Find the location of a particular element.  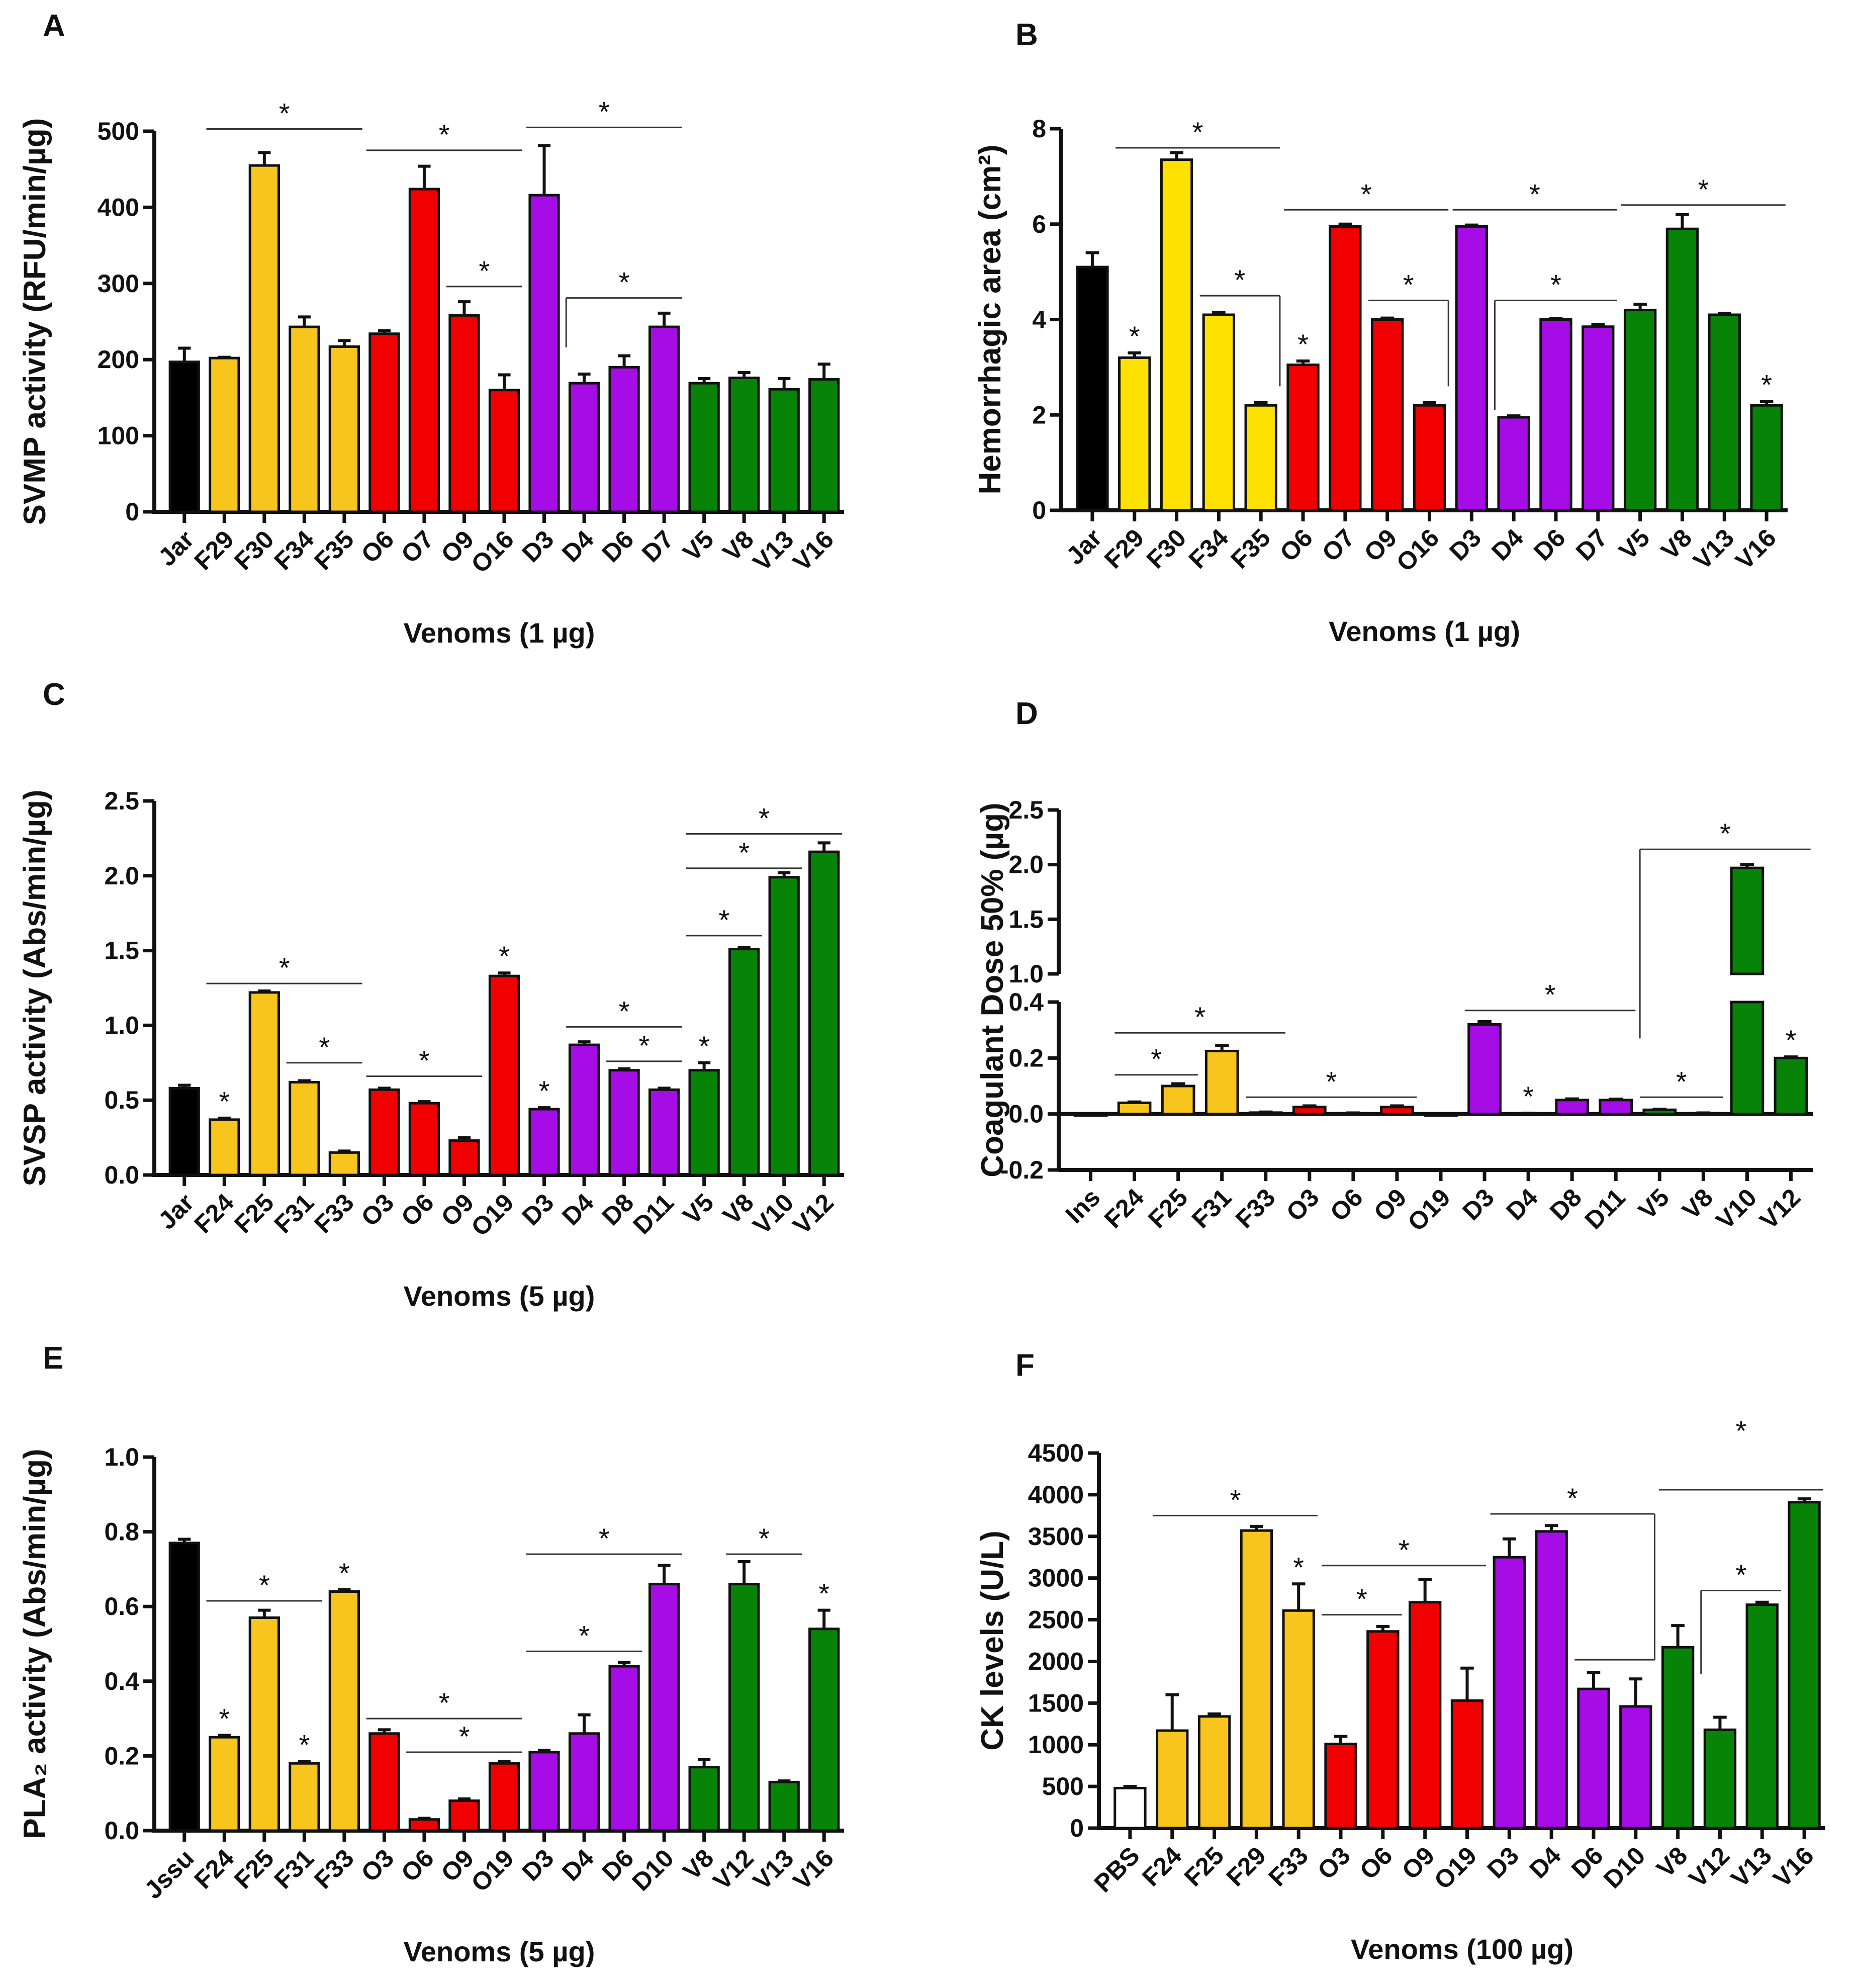

x-tick-label: D10 is located at coordinates (1624, 1867).